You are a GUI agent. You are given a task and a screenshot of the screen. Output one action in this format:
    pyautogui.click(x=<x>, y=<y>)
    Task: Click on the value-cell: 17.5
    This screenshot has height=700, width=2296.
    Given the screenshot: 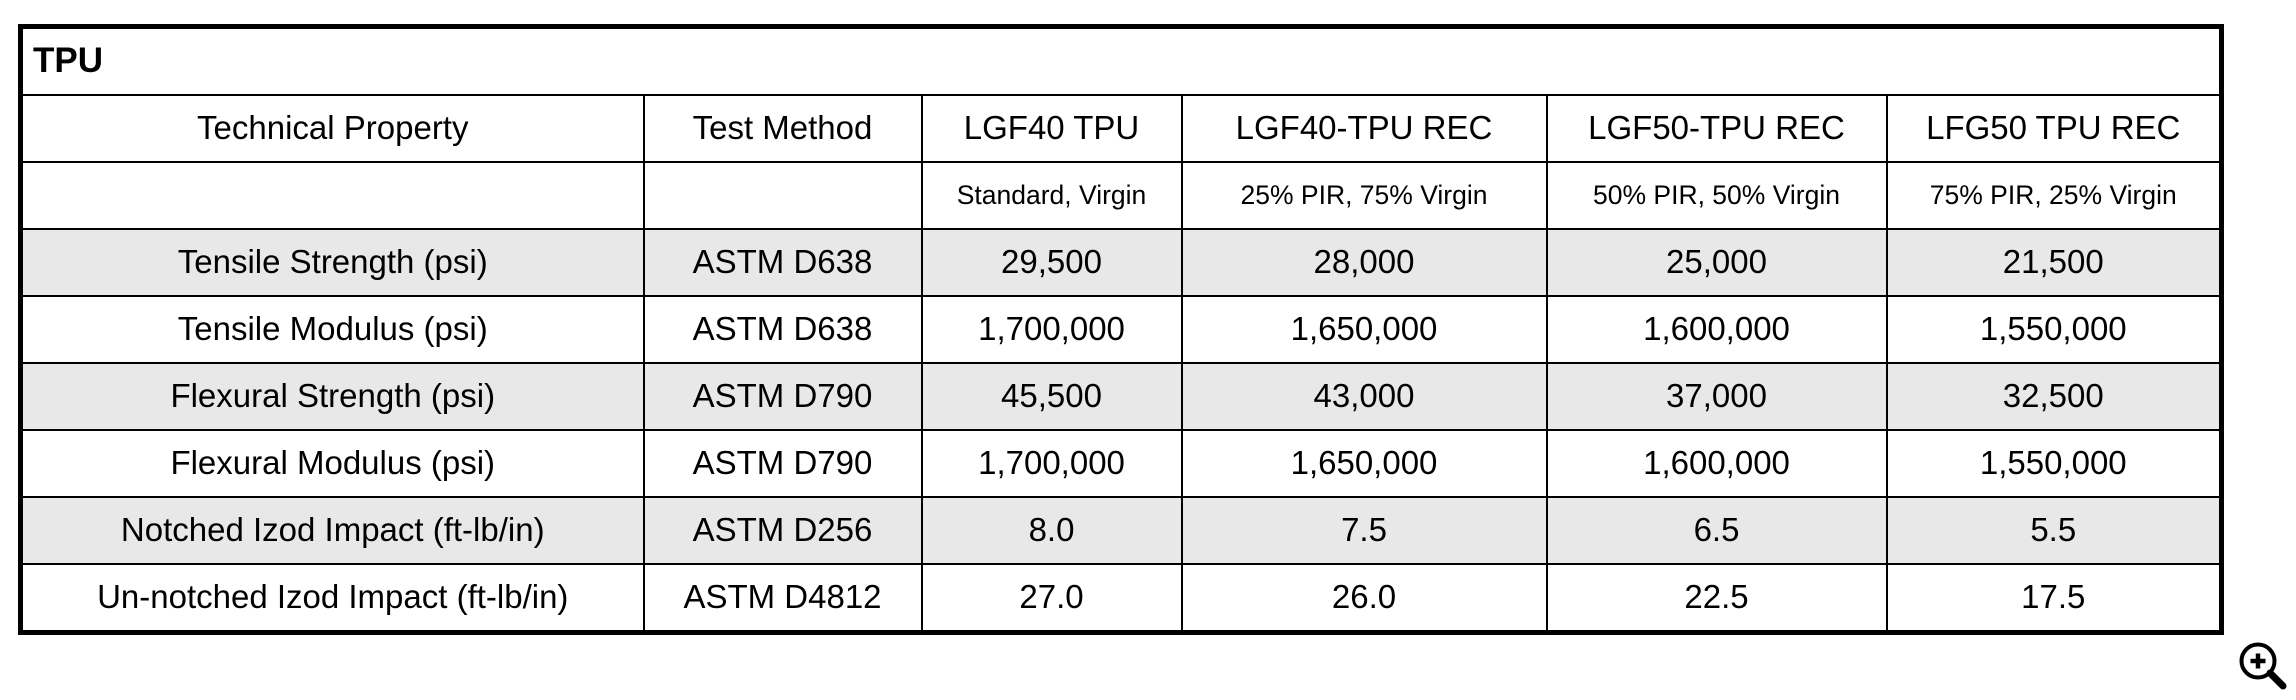 What is the action you would take?
    pyautogui.click(x=2054, y=598)
    